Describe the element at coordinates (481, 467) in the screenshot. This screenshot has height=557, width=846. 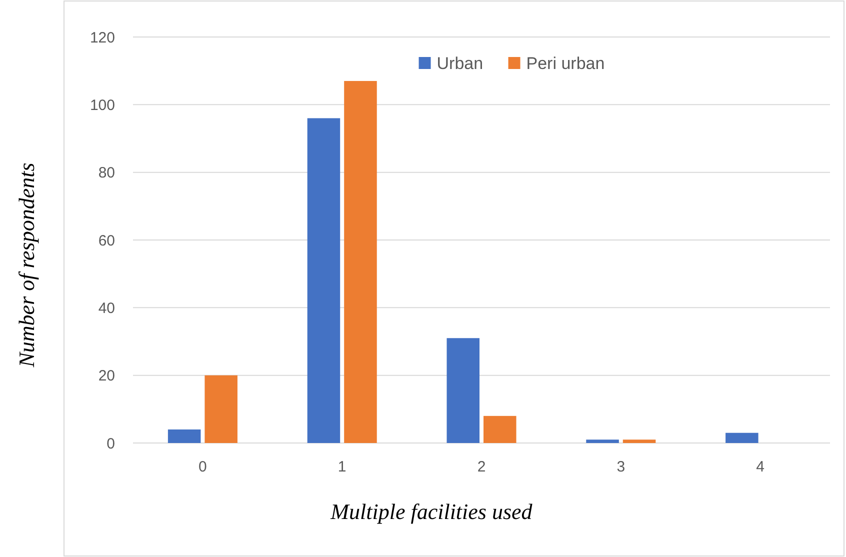
I see `x-tick-label: 2` at that location.